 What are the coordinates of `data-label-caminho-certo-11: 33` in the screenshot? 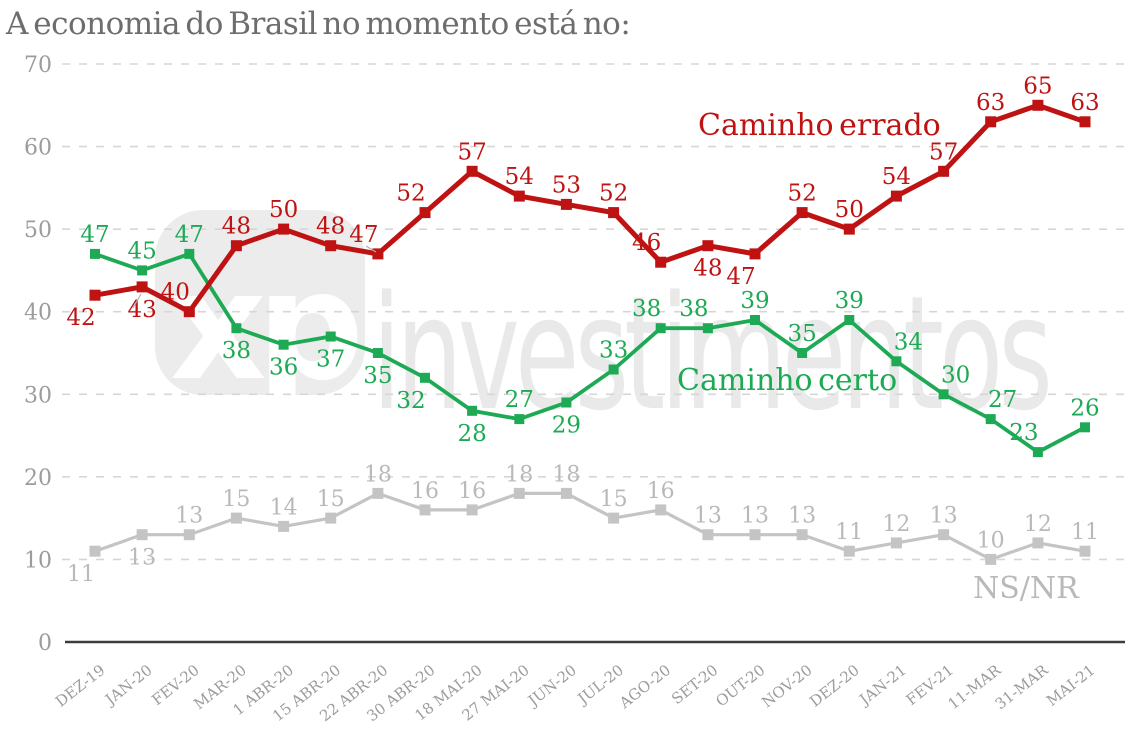 It's located at (613, 351).